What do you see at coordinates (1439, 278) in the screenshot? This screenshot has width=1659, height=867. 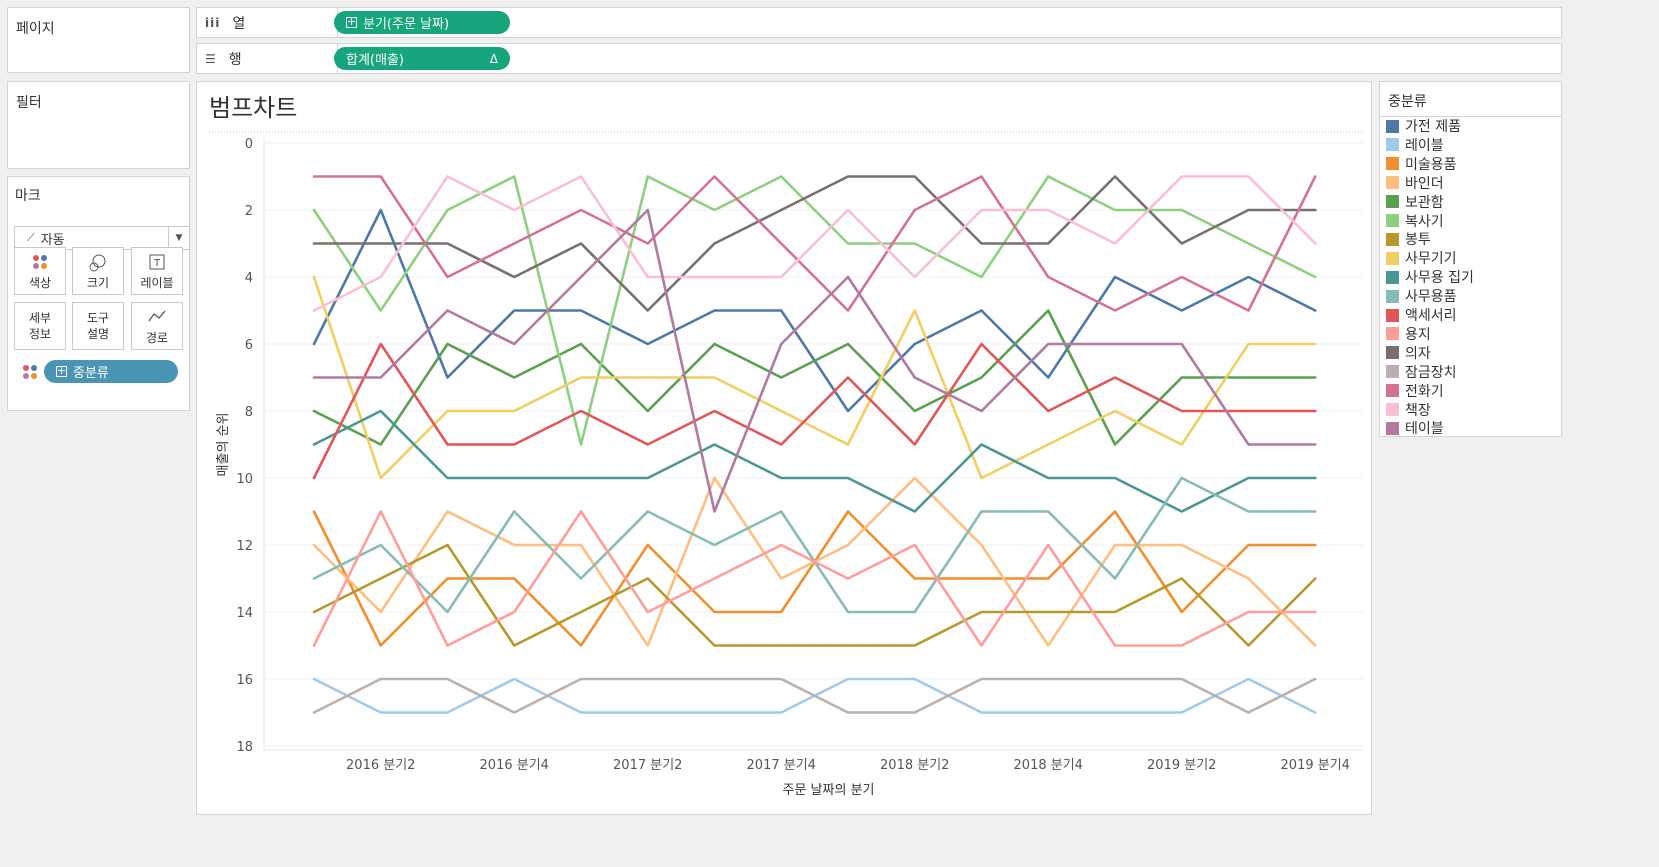 I see `legend-label: 사무용 집기` at bounding box center [1439, 278].